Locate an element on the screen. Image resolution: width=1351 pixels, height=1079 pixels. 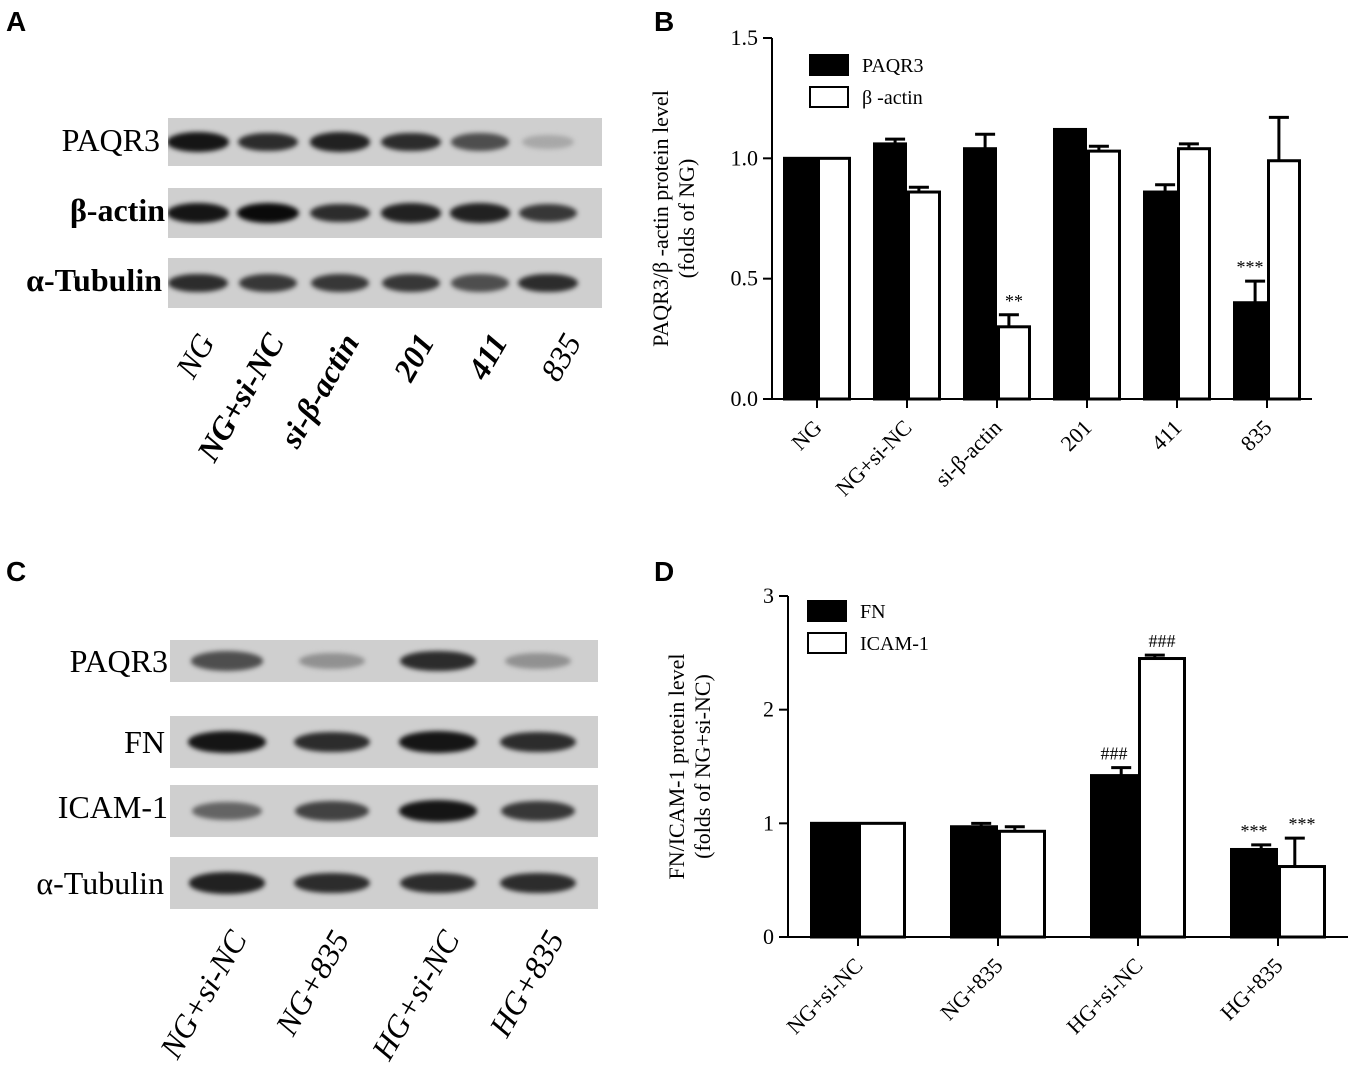
x-tick-label: NG is located at coordinates (806, 435).